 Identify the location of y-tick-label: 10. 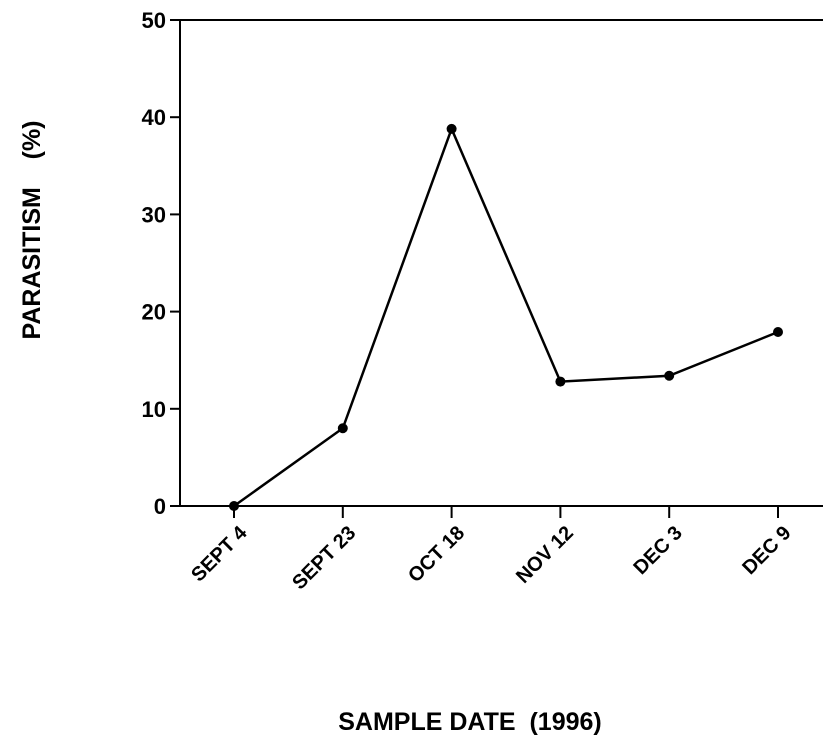
(154, 409).